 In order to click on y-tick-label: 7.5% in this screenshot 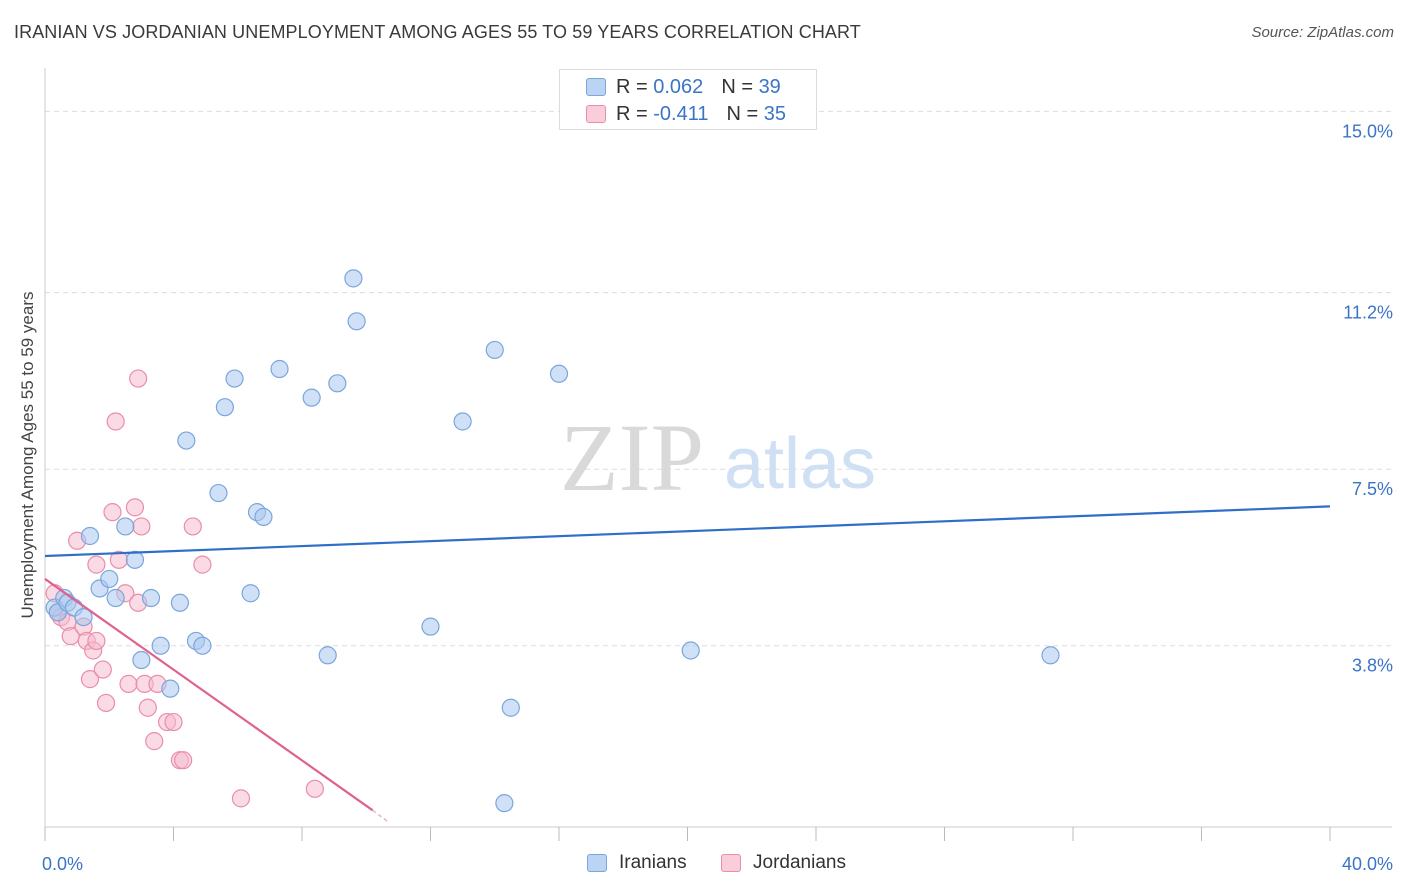, I will do `click(1372, 489)`.